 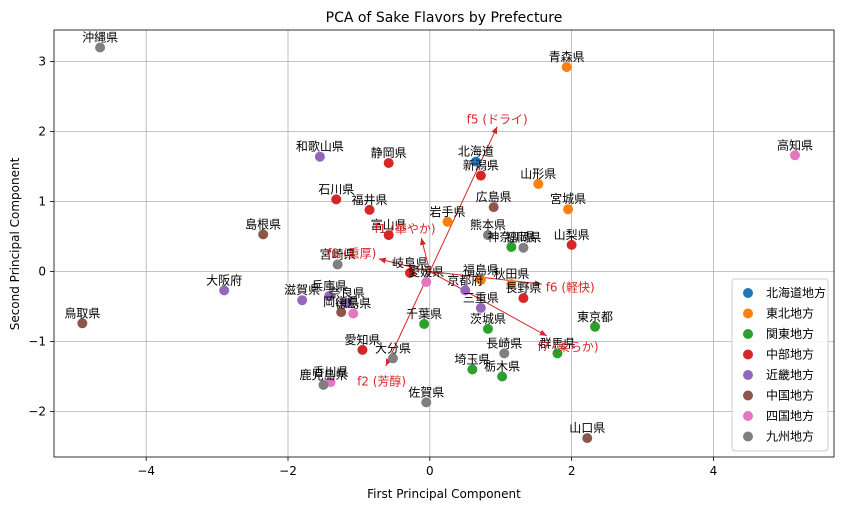 I want to click on vector-label: f2 (芳醇), so click(x=381, y=380).